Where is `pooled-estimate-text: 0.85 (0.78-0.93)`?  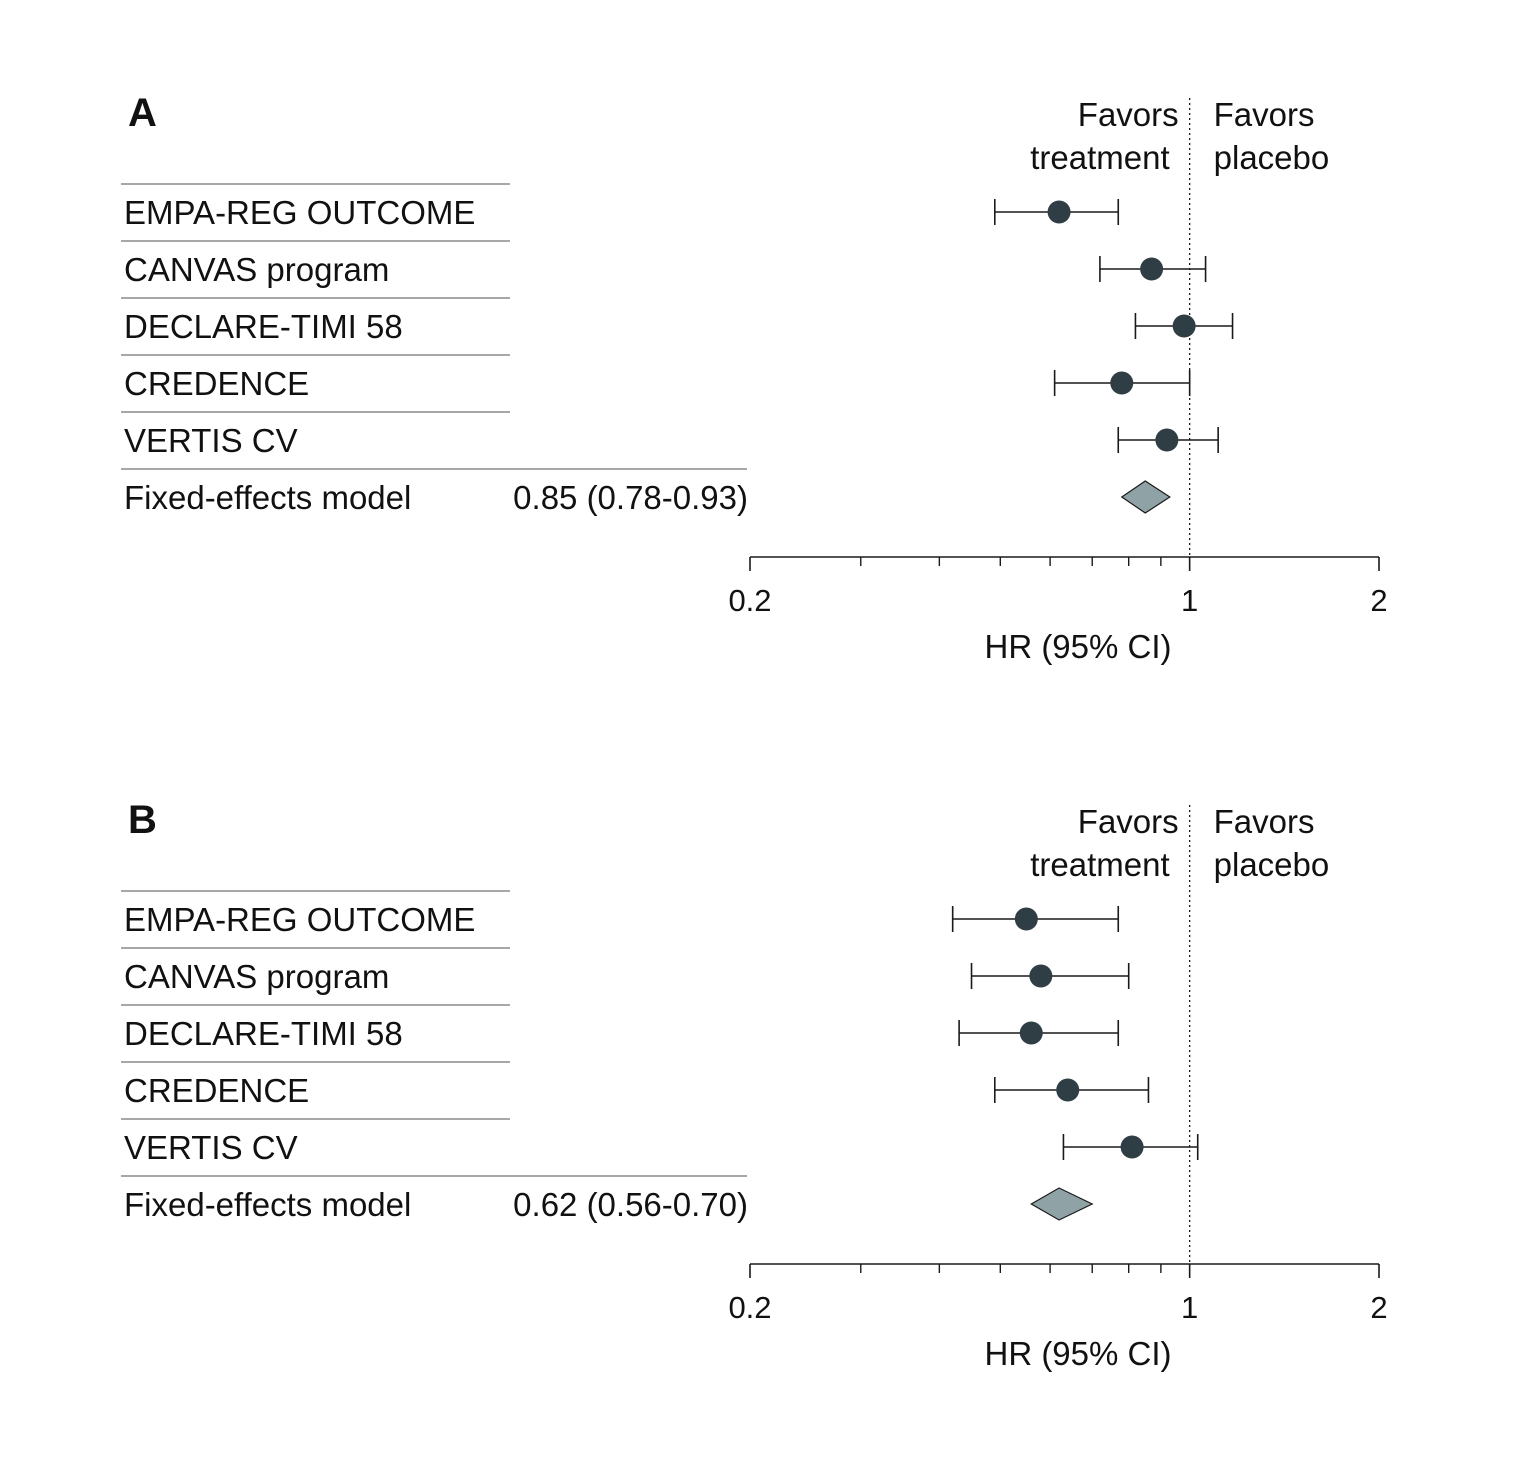 pooled-estimate-text: 0.85 (0.78-0.93) is located at coordinates (630, 497).